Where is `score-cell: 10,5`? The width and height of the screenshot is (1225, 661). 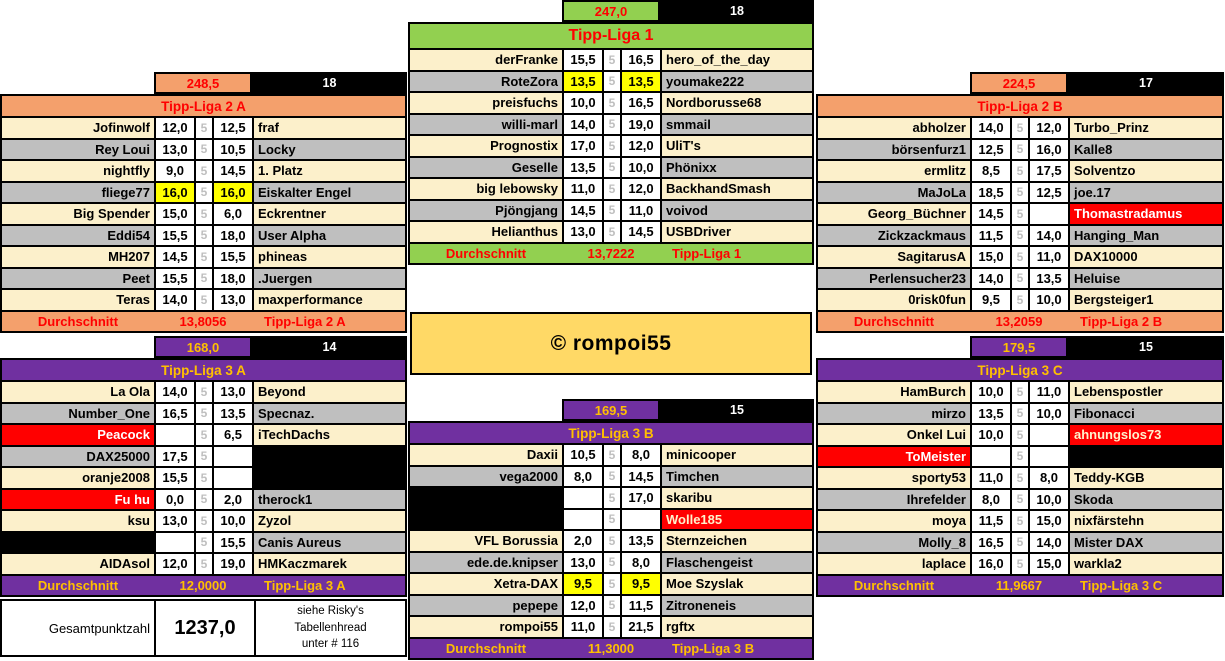 score-cell: 10,5 is located at coordinates (583, 455).